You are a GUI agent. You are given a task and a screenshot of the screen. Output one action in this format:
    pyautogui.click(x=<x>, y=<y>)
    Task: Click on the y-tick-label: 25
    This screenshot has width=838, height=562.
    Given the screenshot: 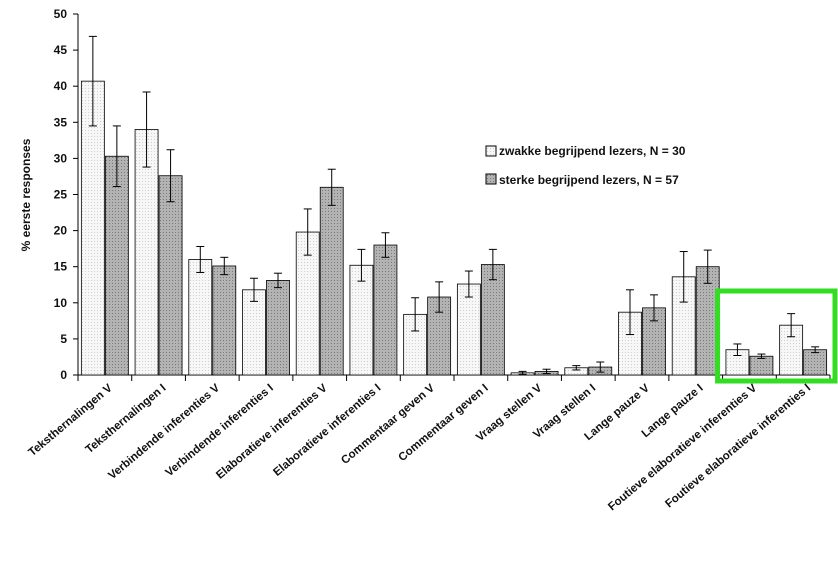 What is the action you would take?
    pyautogui.click(x=61, y=195)
    